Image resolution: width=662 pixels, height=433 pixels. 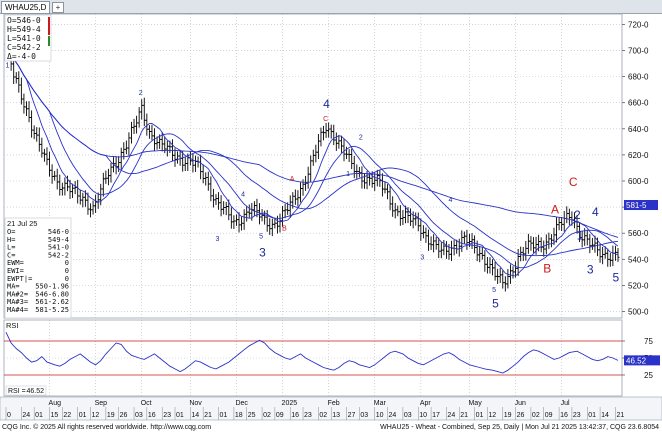 I want to click on last-price-bg, so click(x=641, y=205).